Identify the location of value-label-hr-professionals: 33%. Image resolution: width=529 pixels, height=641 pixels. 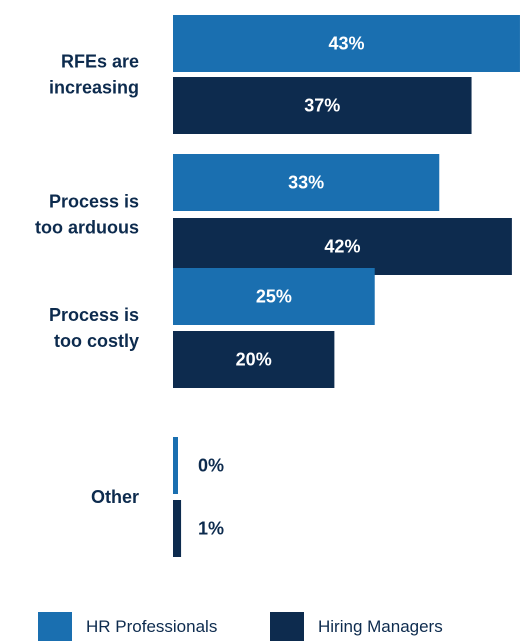
(306, 183).